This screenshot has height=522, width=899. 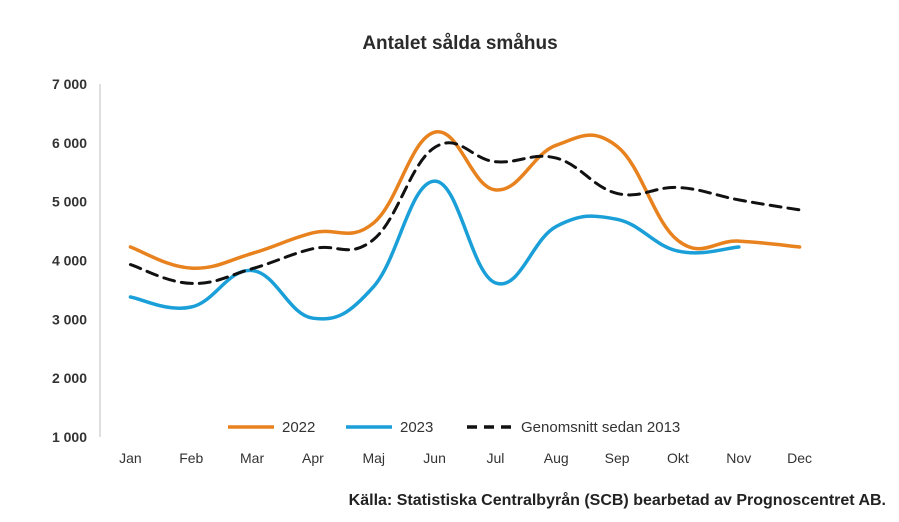 What do you see at coordinates (373, 458) in the screenshot?
I see `x-tick-label: Maj` at bounding box center [373, 458].